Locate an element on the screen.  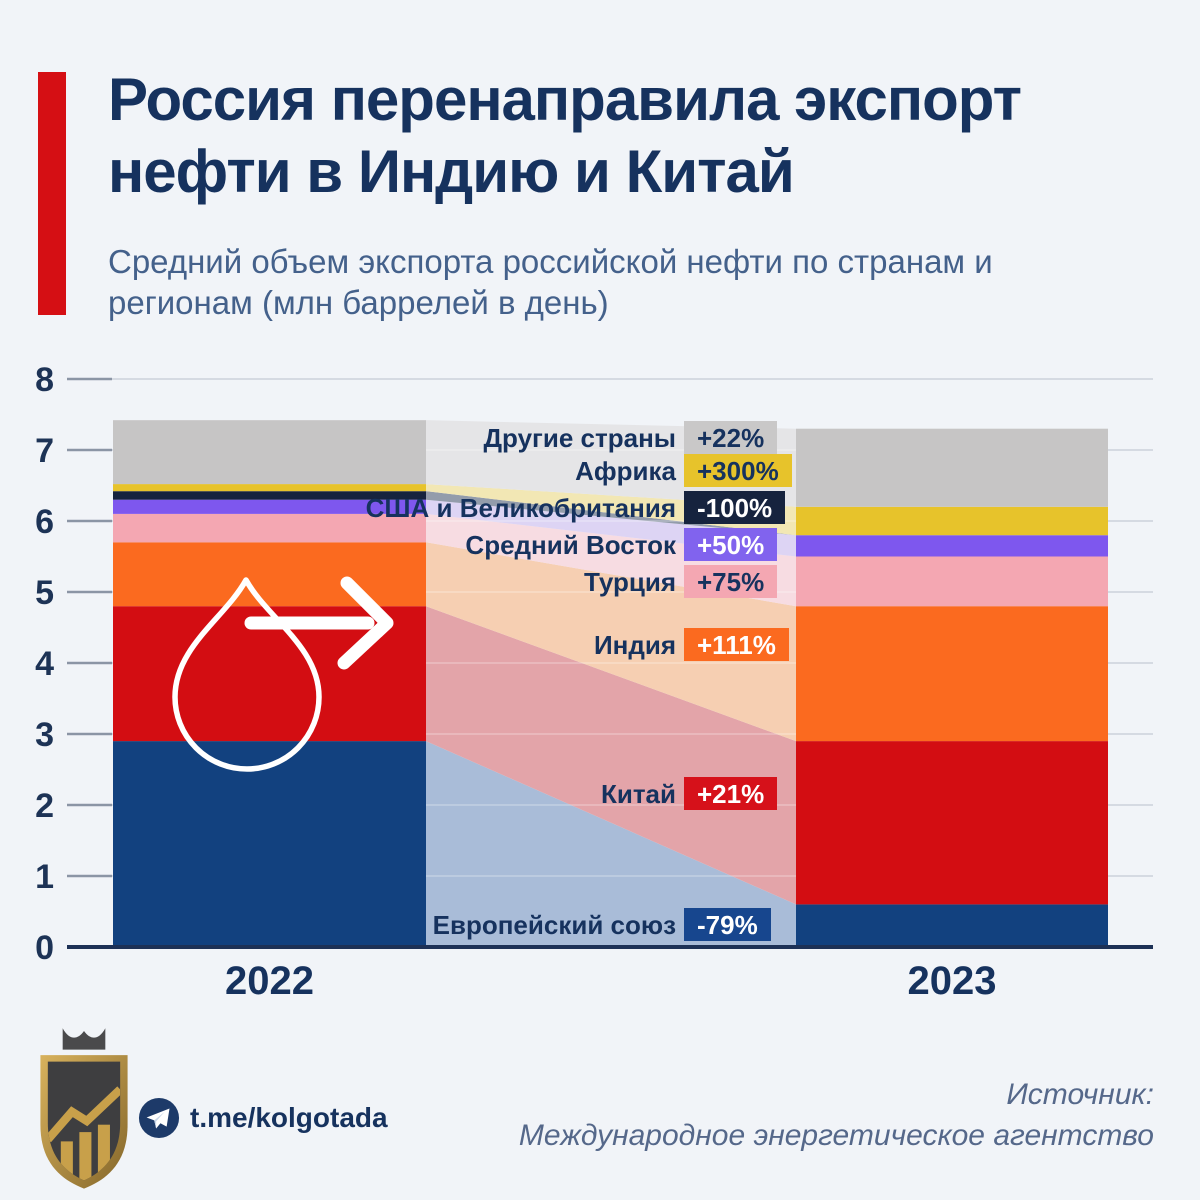
subtitle-line-2: регионам (млн баррелей в день) is located at coordinates (358, 302).